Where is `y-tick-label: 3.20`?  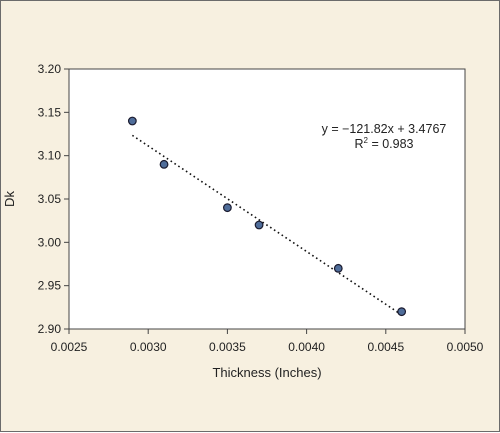 y-tick-label: 3.20 is located at coordinates (50, 69).